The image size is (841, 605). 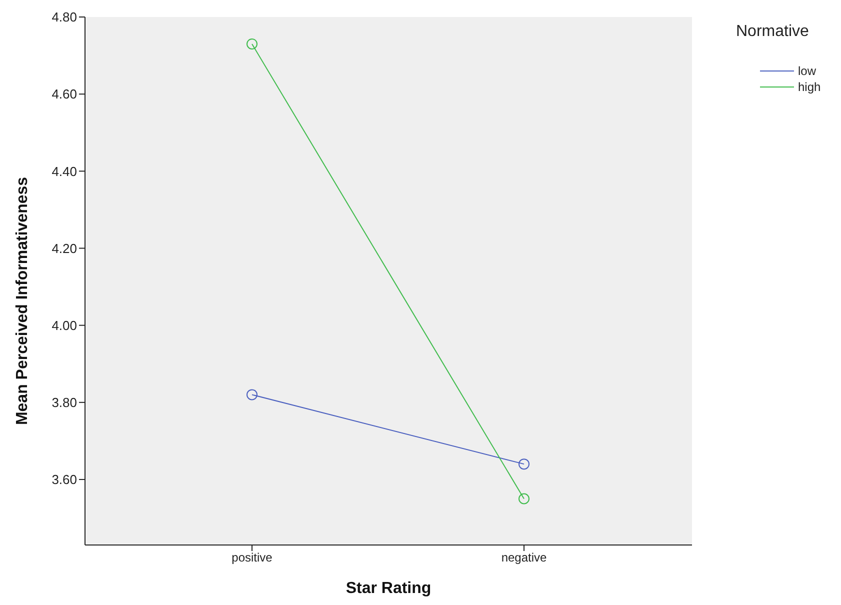 What do you see at coordinates (807, 71) in the screenshot?
I see `legend-label: low` at bounding box center [807, 71].